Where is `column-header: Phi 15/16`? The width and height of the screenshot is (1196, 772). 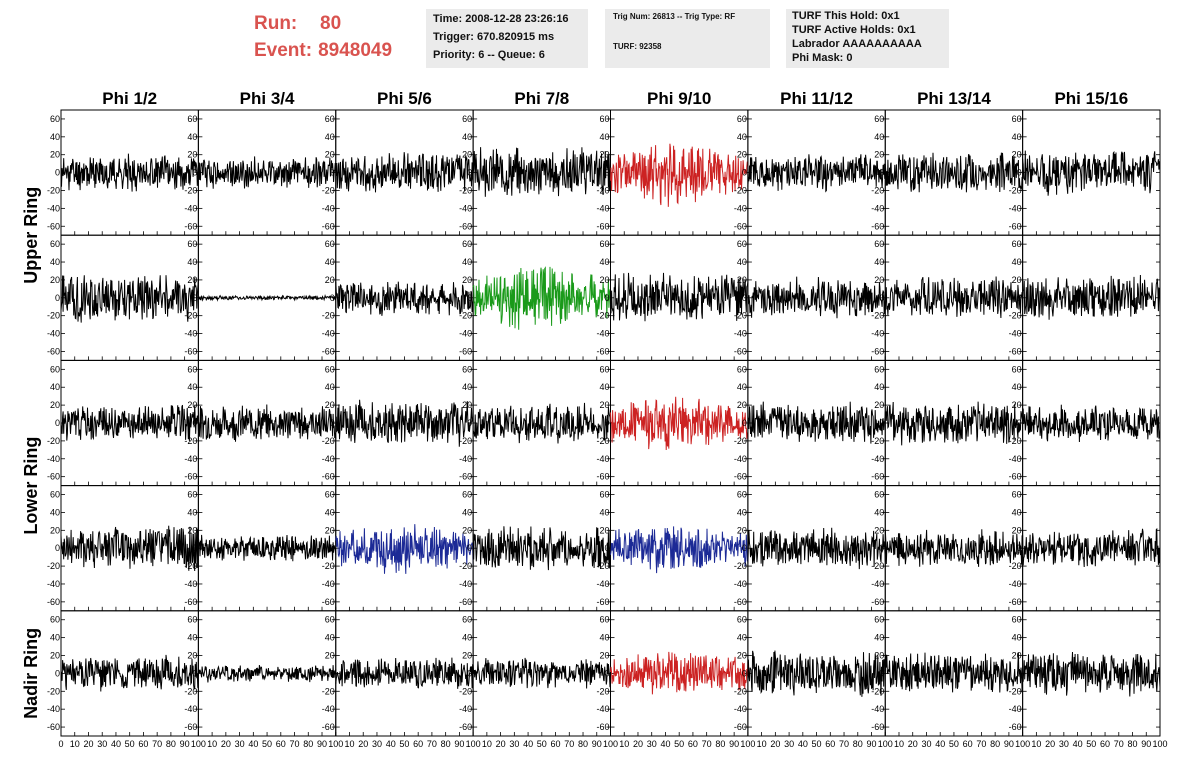
column-header: Phi 15/16 is located at coordinates (1091, 98).